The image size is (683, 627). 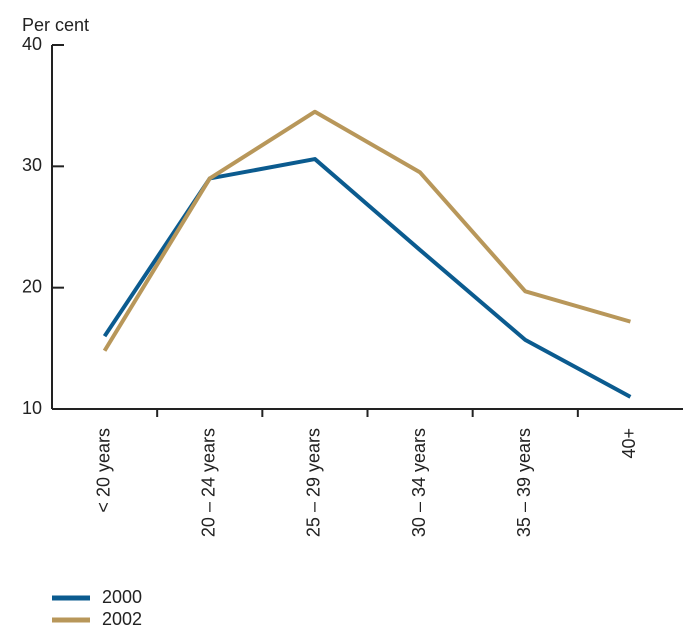 What do you see at coordinates (32, 165) in the screenshot?
I see `y-tick-label: 30` at bounding box center [32, 165].